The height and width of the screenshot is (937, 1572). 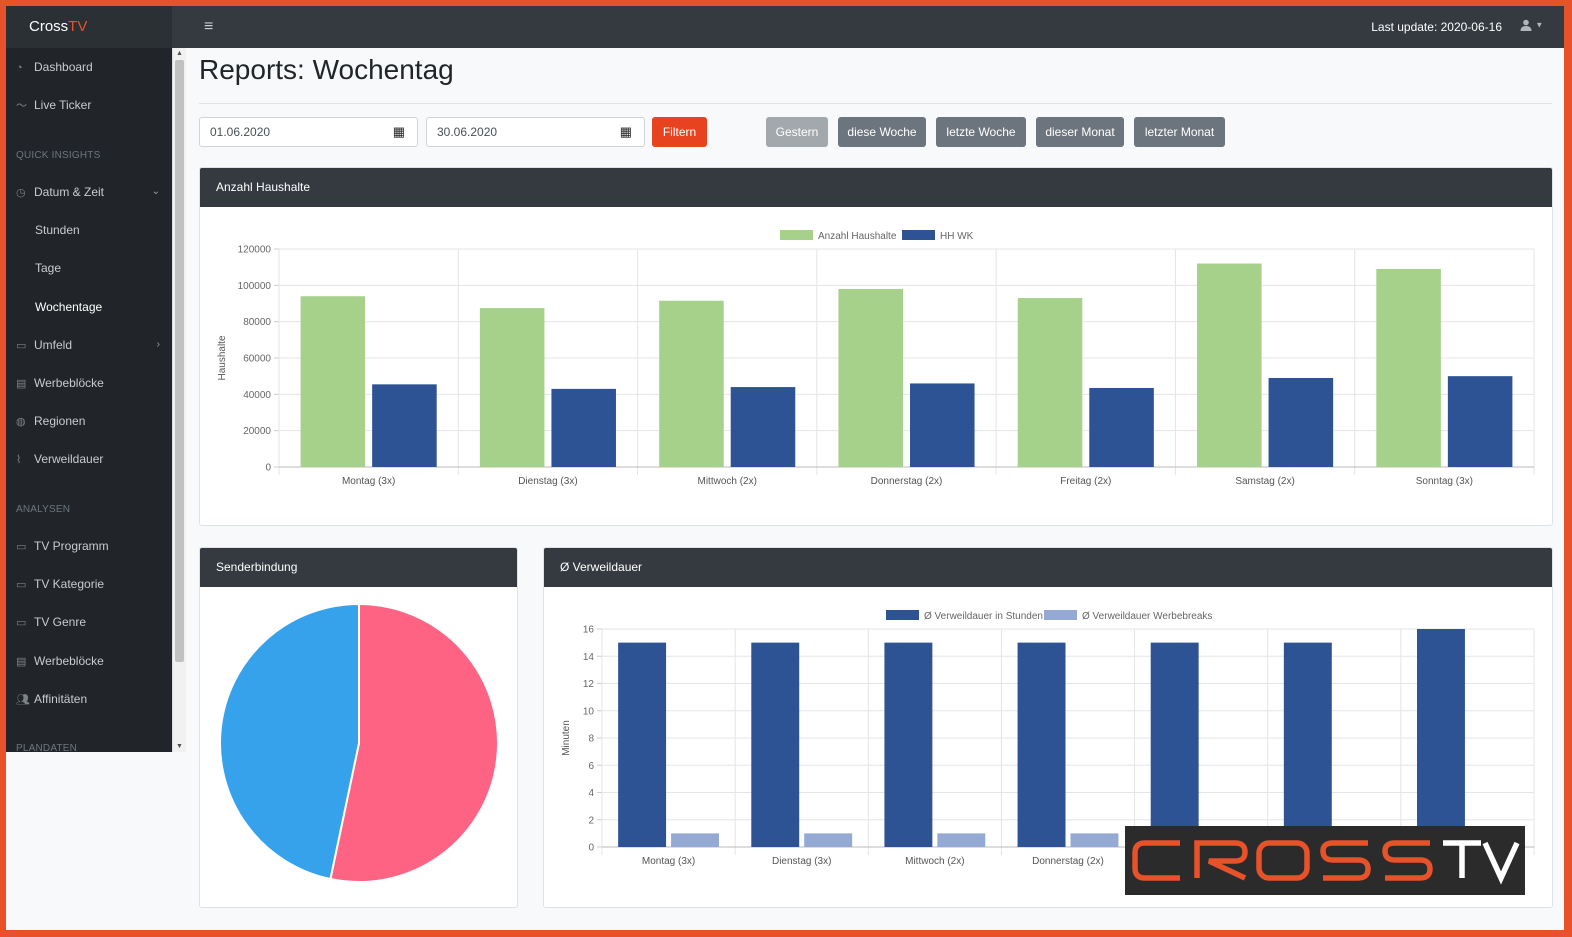 I want to click on y-tick-label: 10, so click(x=589, y=711).